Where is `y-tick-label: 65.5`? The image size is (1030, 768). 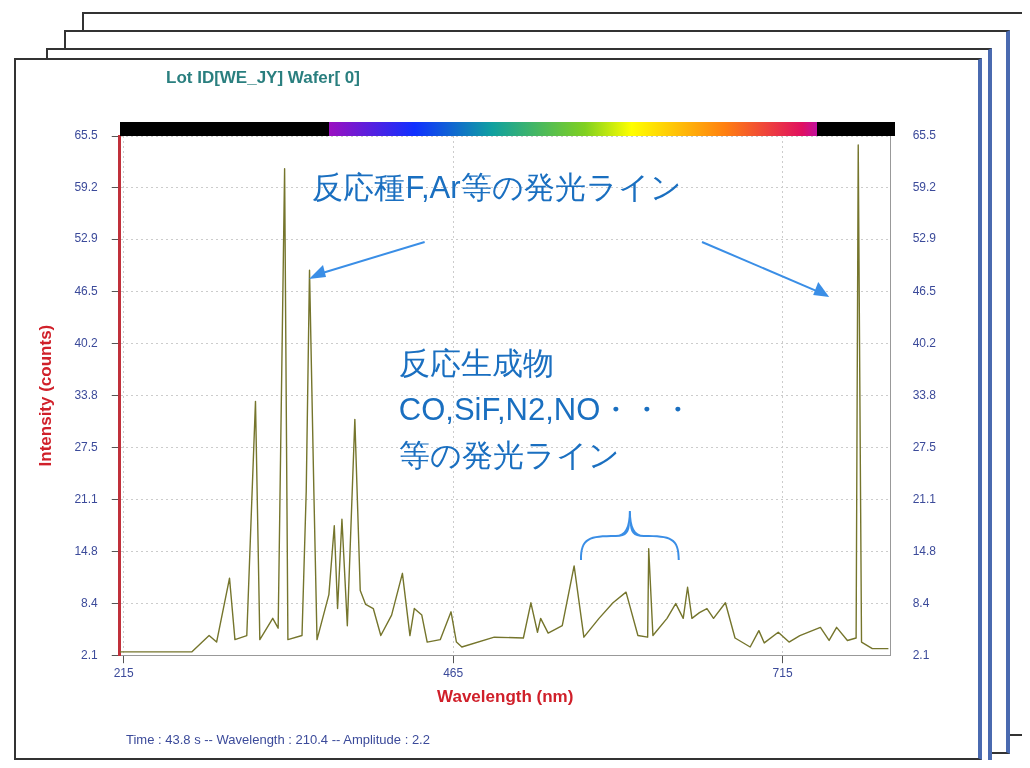 y-tick-label: 65.5 is located at coordinates (86, 135).